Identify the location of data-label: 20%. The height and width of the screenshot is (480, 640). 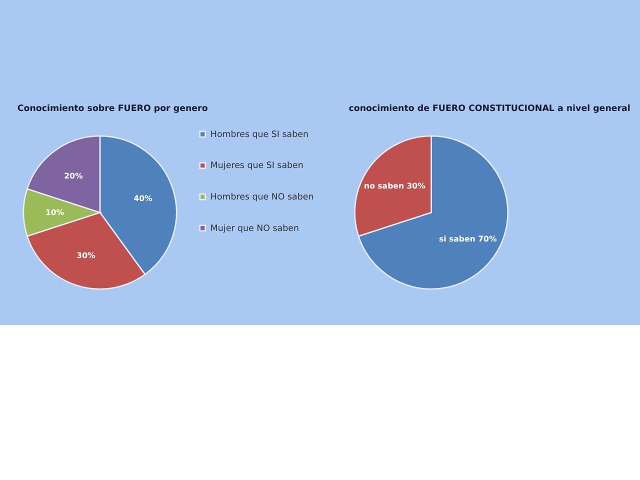
(73, 176).